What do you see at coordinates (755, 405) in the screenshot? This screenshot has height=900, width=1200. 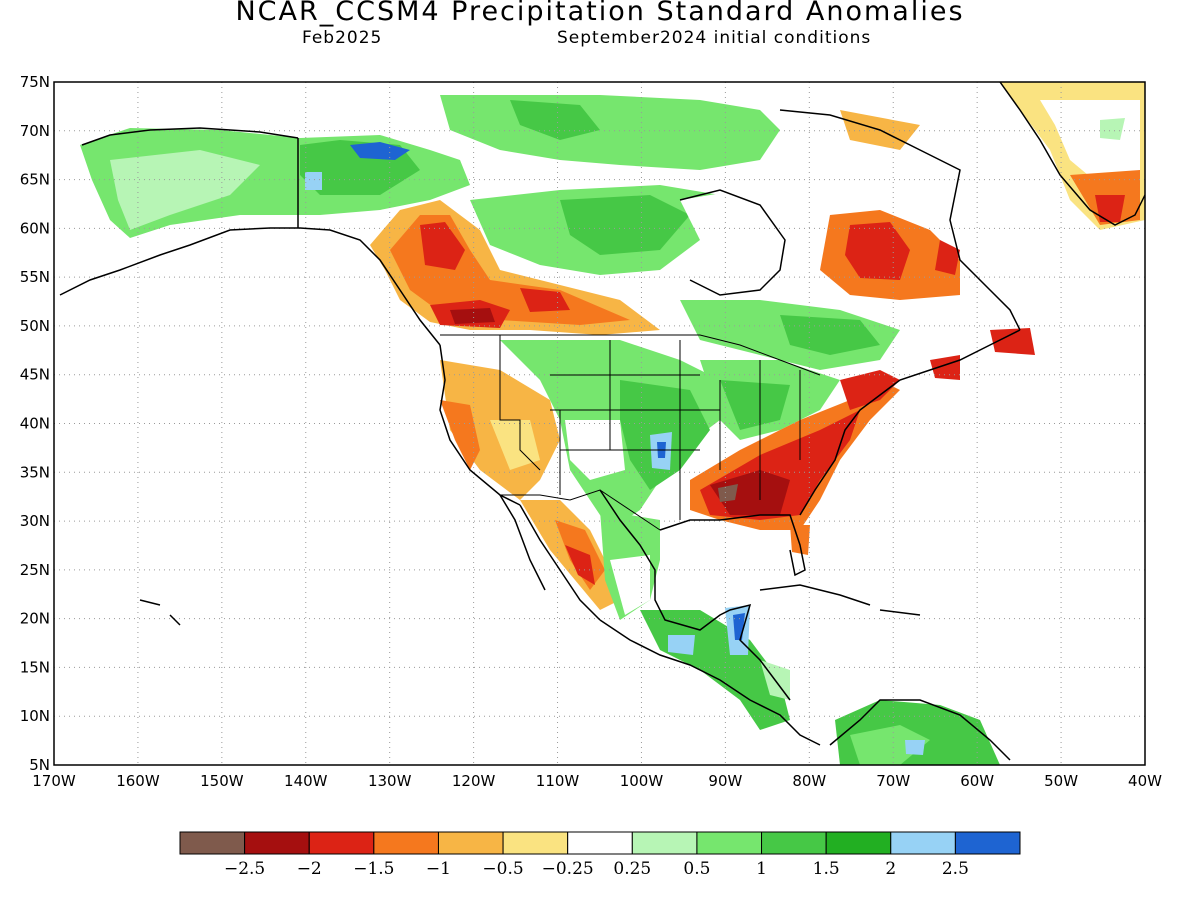 I see `anomaly-region-midwest-dark` at bounding box center [755, 405].